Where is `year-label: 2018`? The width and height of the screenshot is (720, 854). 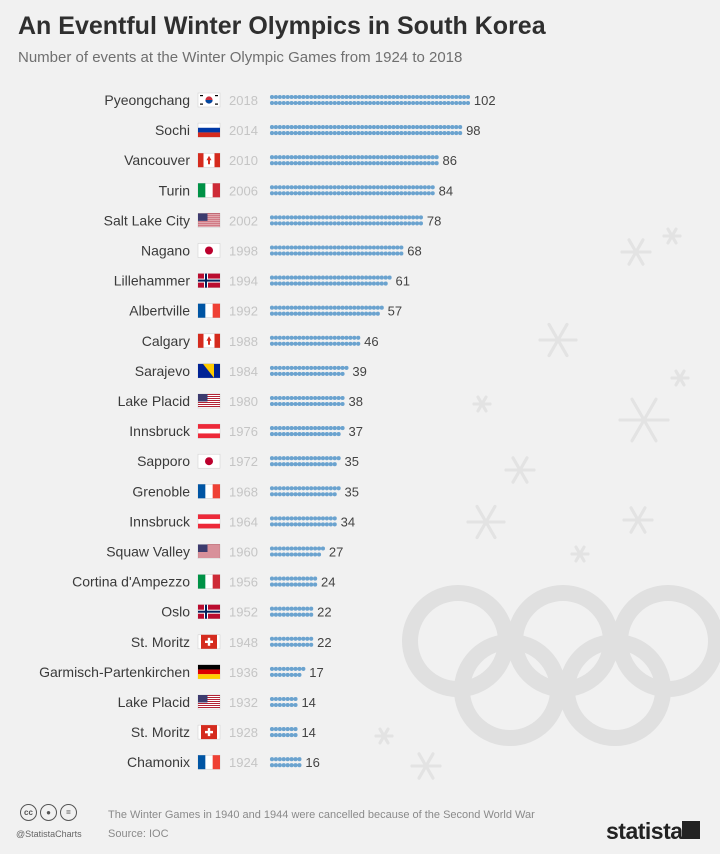
year-label: 2018 is located at coordinates (243, 100).